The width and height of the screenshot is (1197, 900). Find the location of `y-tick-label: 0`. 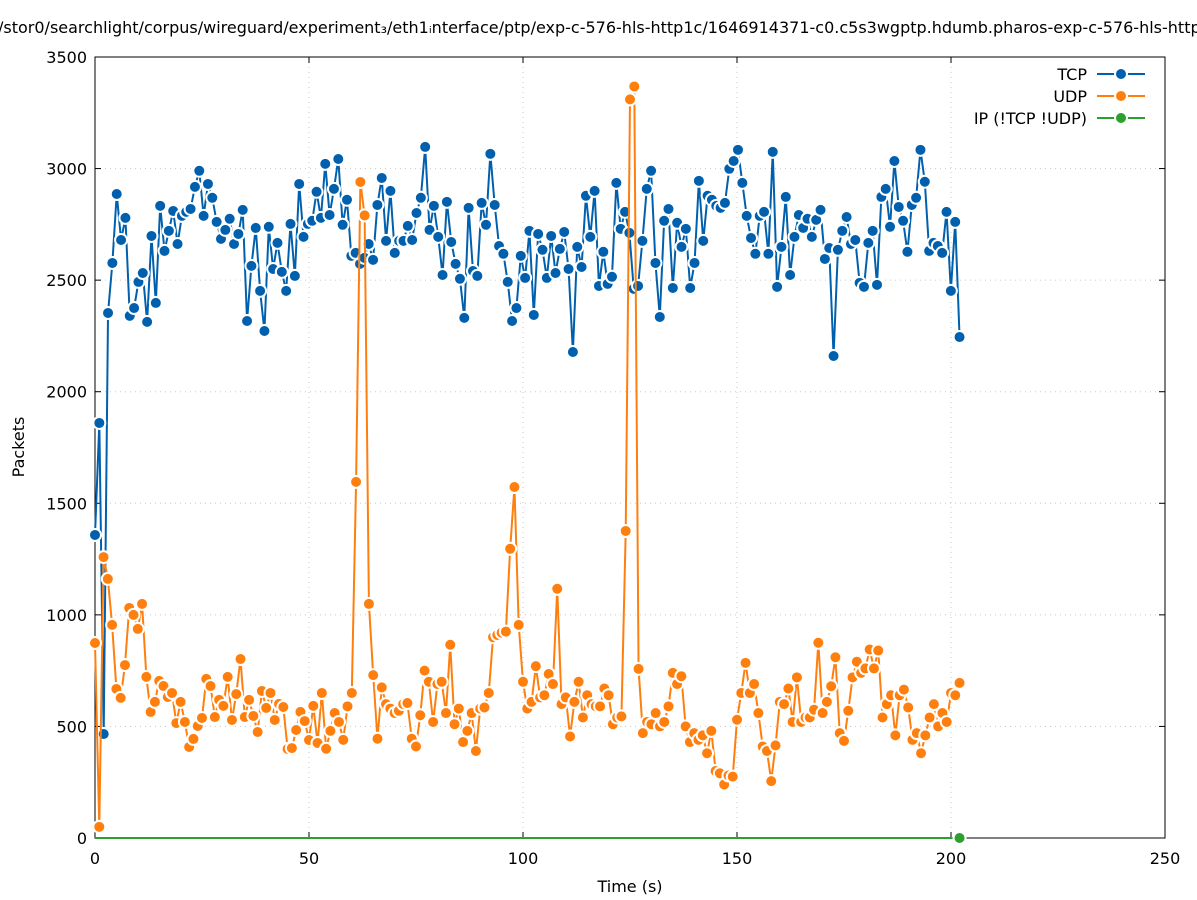

y-tick-label: 0 is located at coordinates (82, 838).